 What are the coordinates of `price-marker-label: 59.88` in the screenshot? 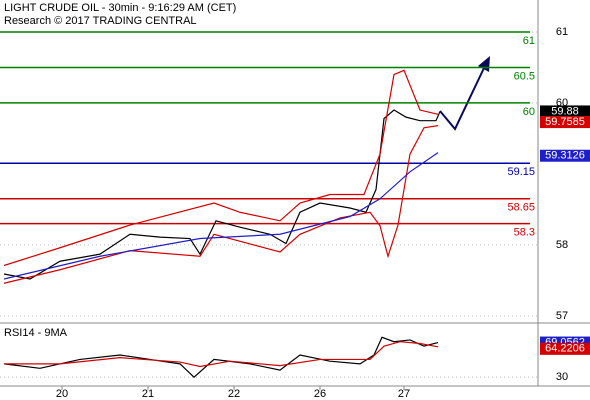 It's located at (565, 111).